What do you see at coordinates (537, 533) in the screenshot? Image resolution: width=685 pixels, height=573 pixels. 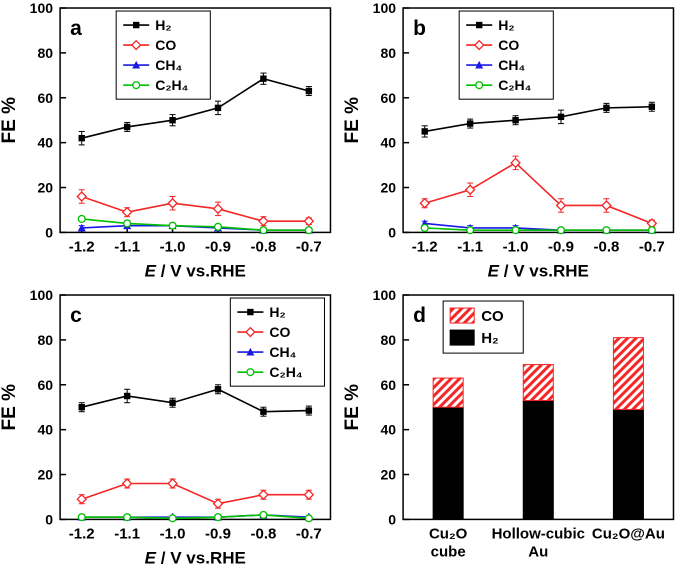 I see `svg-text: Hollow-cubic` at bounding box center [537, 533].